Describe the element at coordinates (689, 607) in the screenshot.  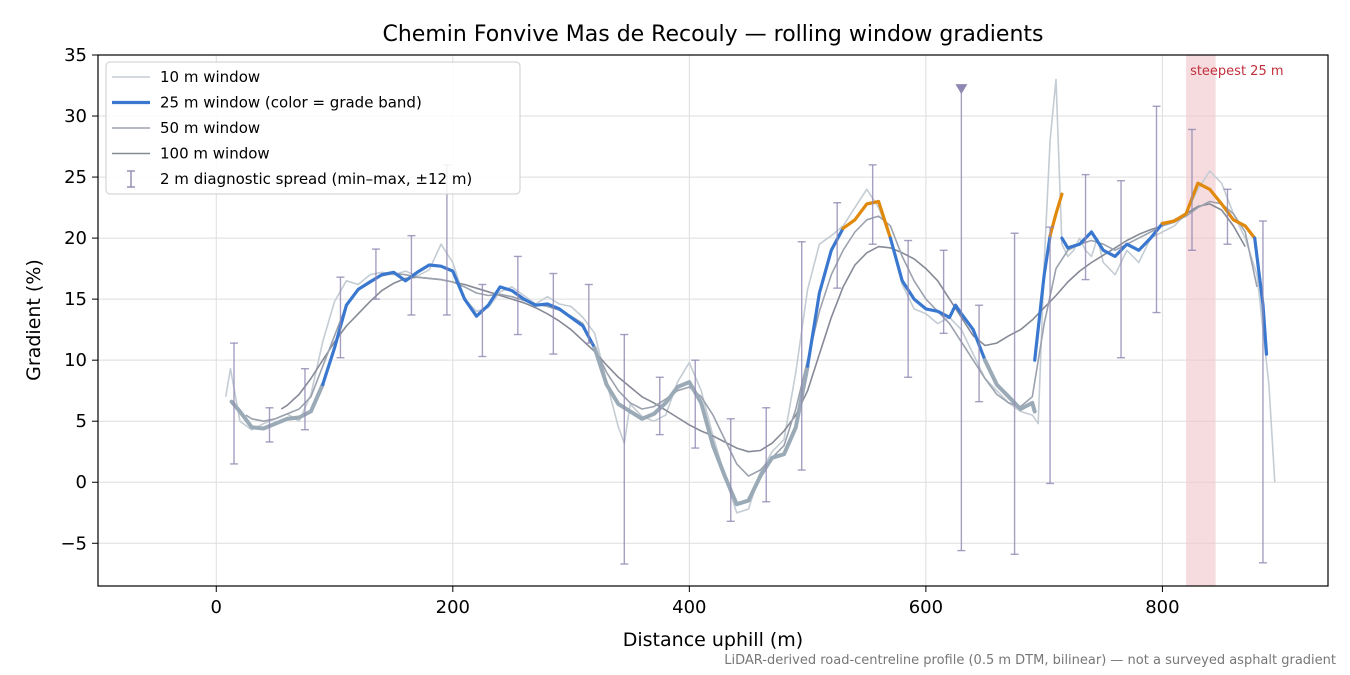
I see `x-tick-label: 400` at that location.